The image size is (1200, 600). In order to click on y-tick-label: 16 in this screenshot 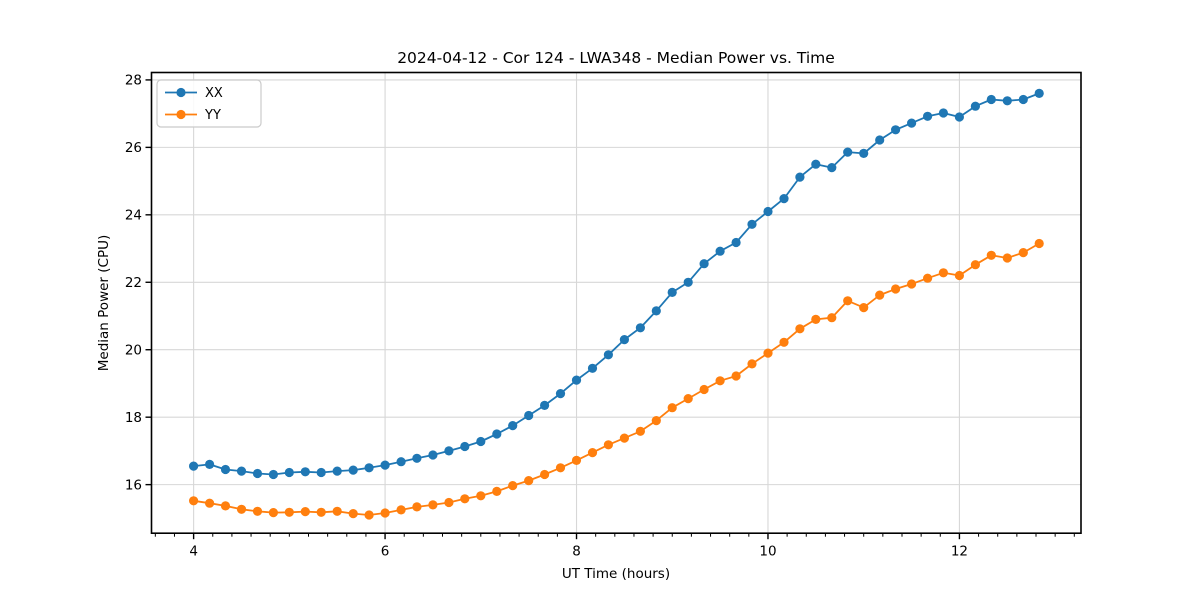, I will do `click(133, 485)`.